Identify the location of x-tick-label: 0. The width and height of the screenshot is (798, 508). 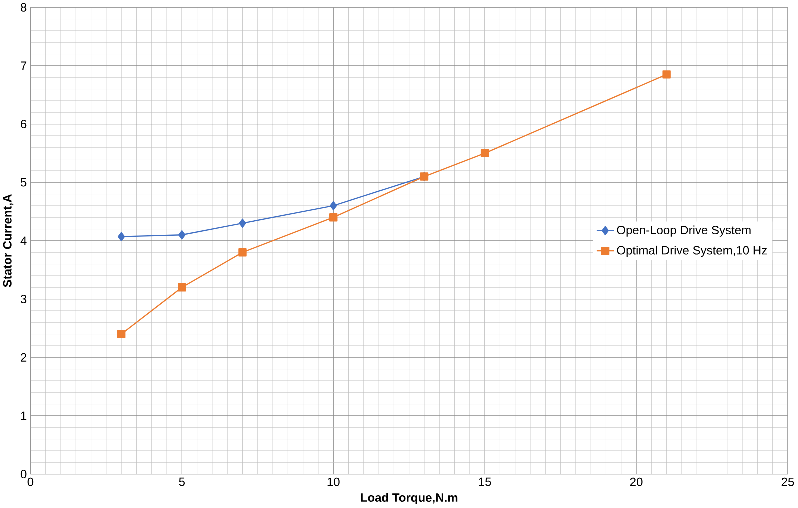
(31, 482).